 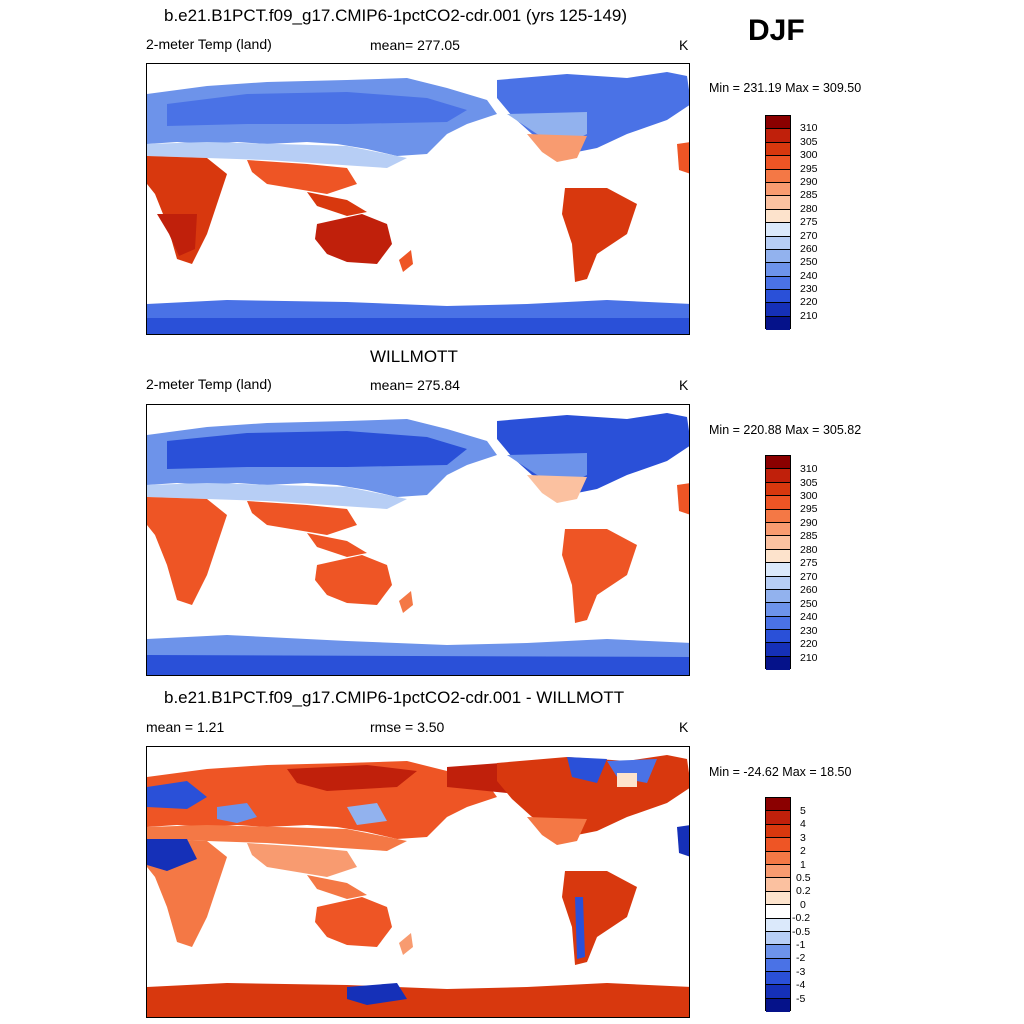 What do you see at coordinates (785, 430) in the screenshot?
I see `panel-2-minmax: Min = 220.88 Max = 305.82` at bounding box center [785, 430].